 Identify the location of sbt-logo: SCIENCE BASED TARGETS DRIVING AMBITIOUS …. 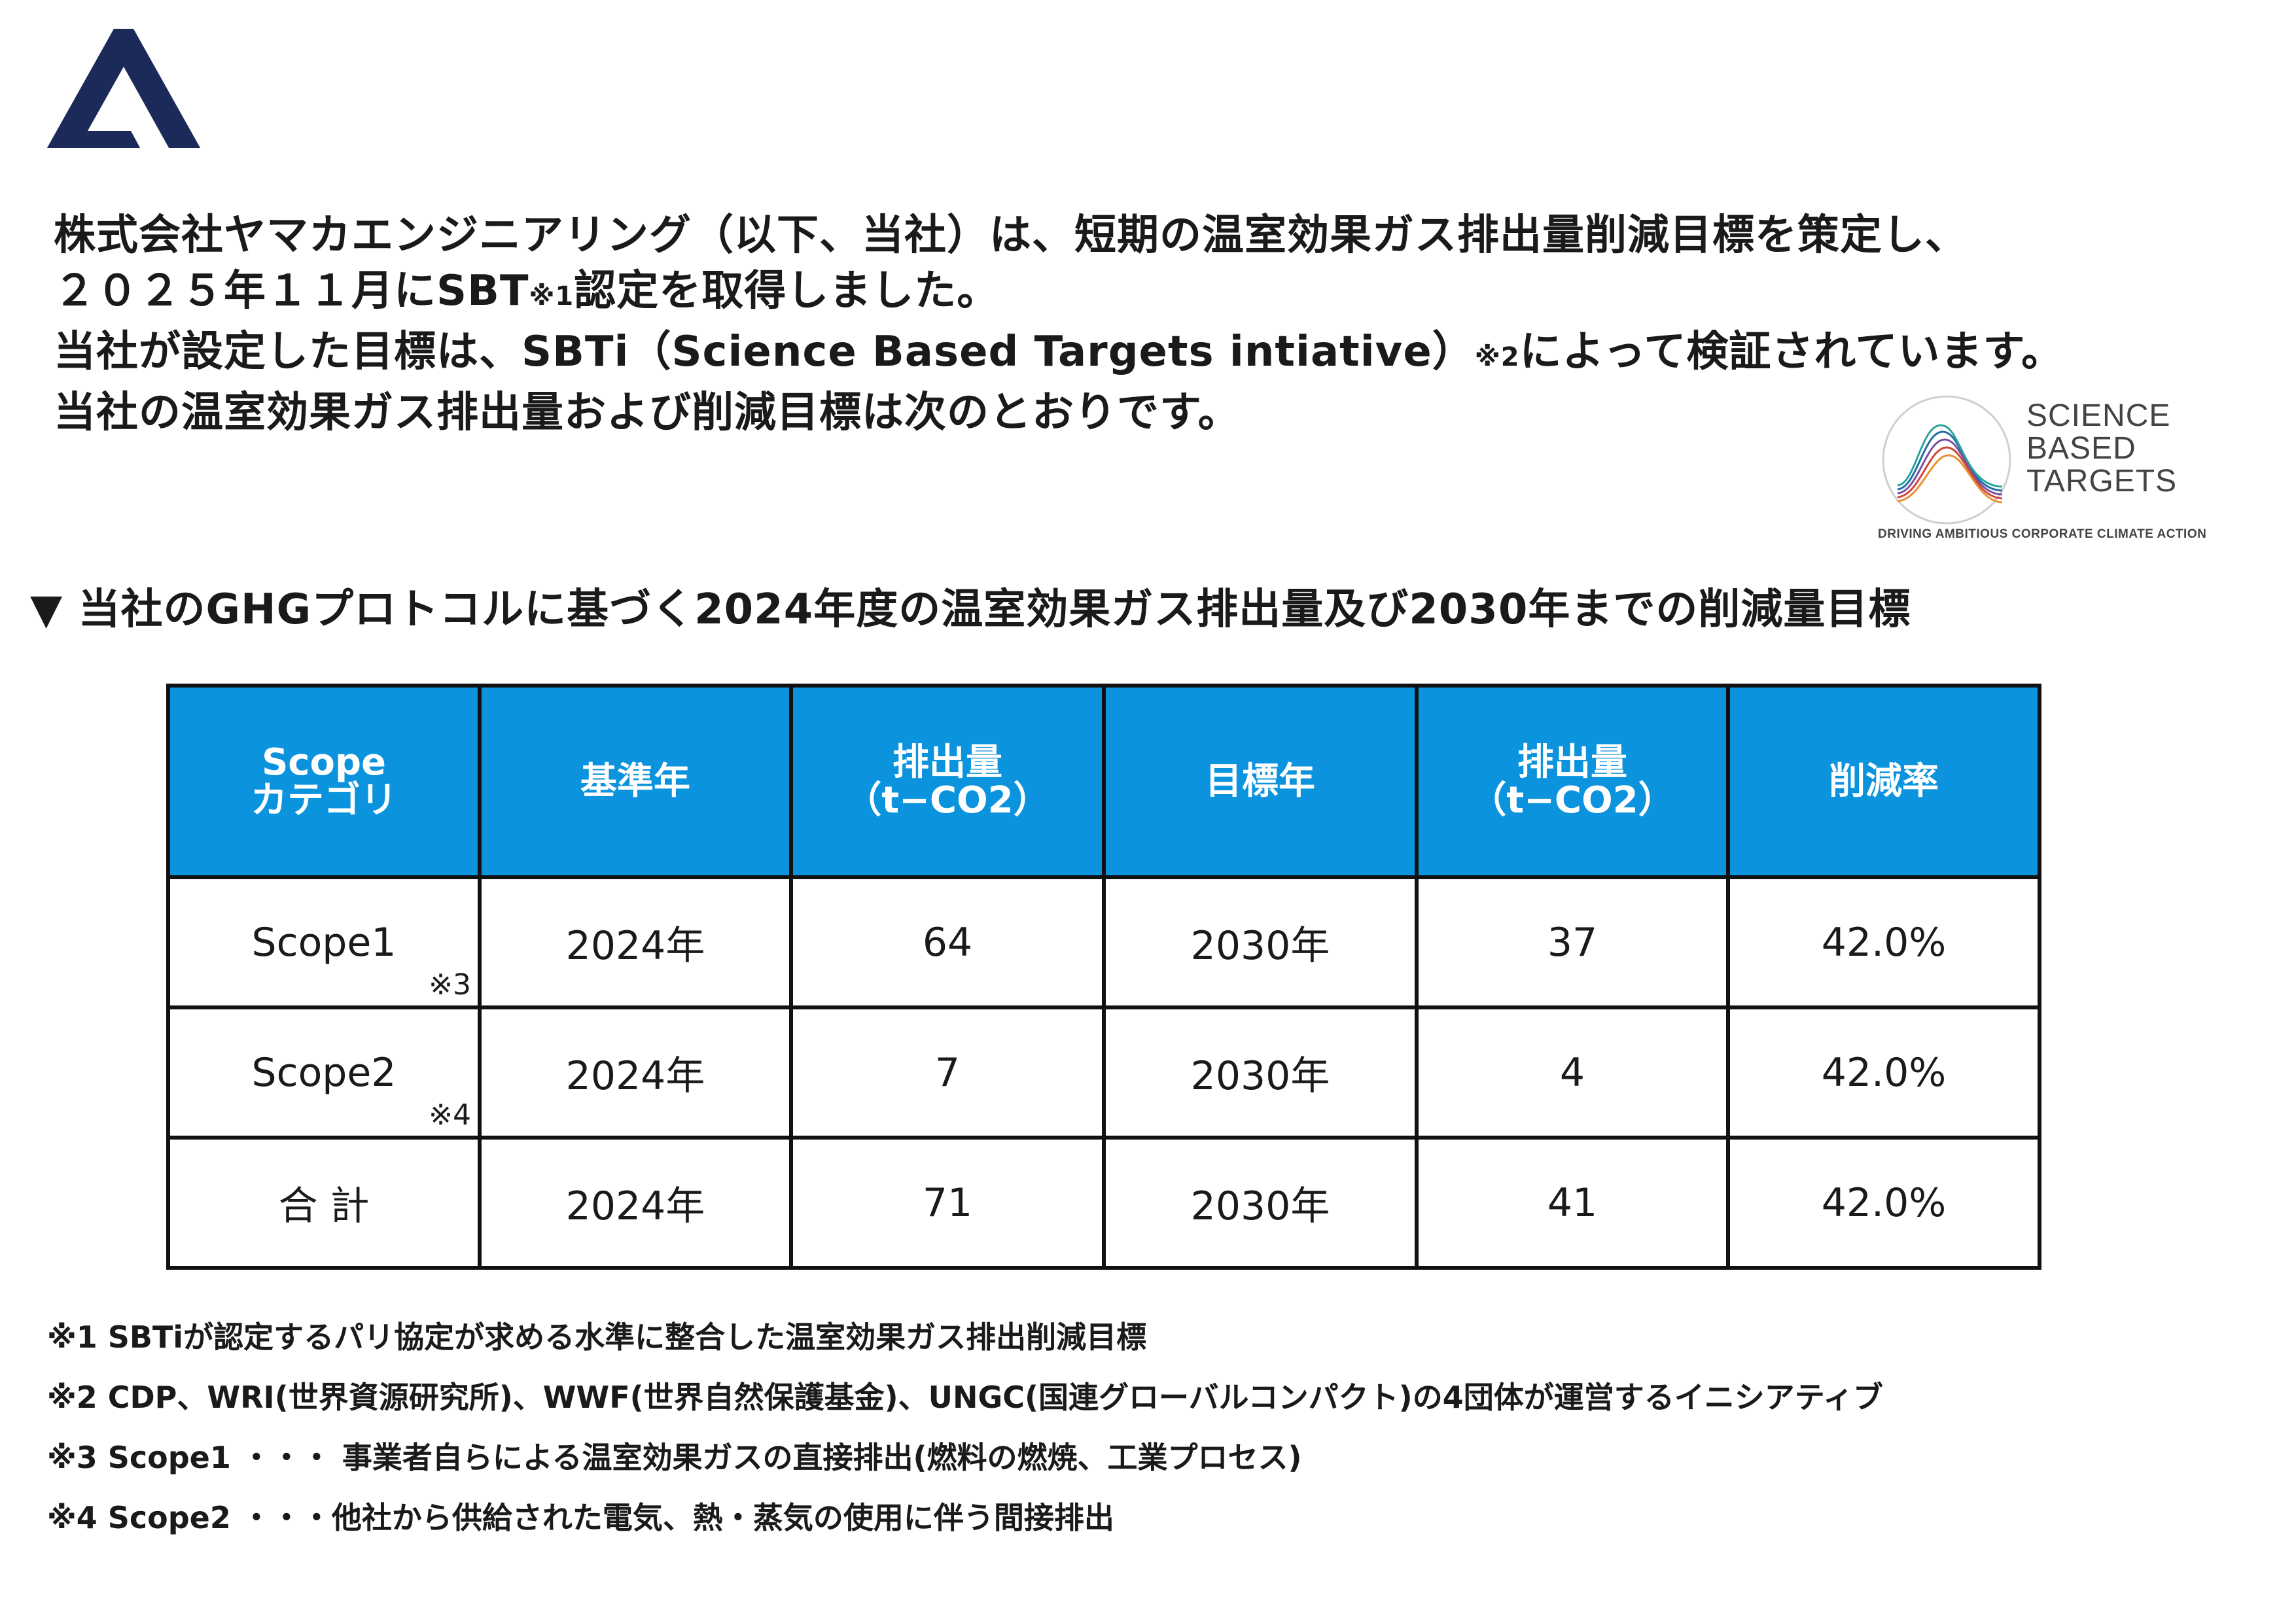
(2039, 469).